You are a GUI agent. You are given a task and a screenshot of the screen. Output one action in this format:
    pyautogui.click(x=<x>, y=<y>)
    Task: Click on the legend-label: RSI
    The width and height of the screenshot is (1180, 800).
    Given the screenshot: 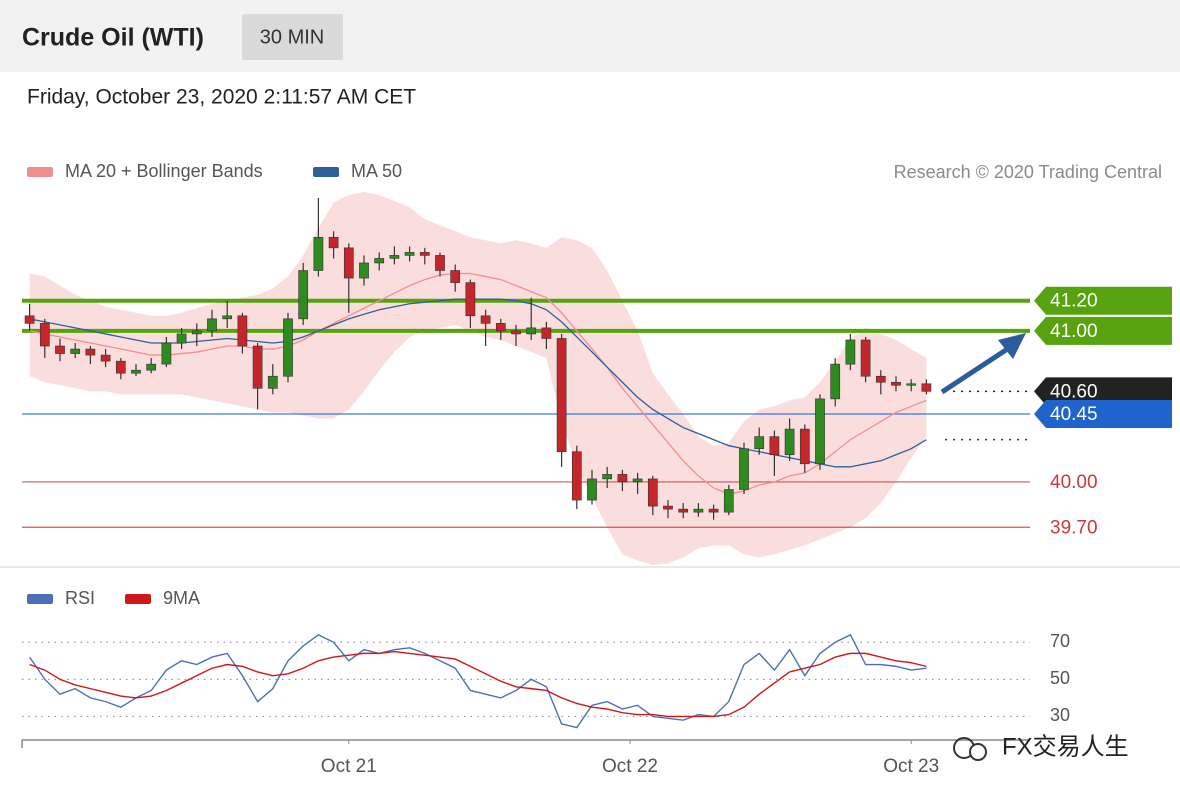 What is the action you would take?
    pyautogui.click(x=80, y=598)
    